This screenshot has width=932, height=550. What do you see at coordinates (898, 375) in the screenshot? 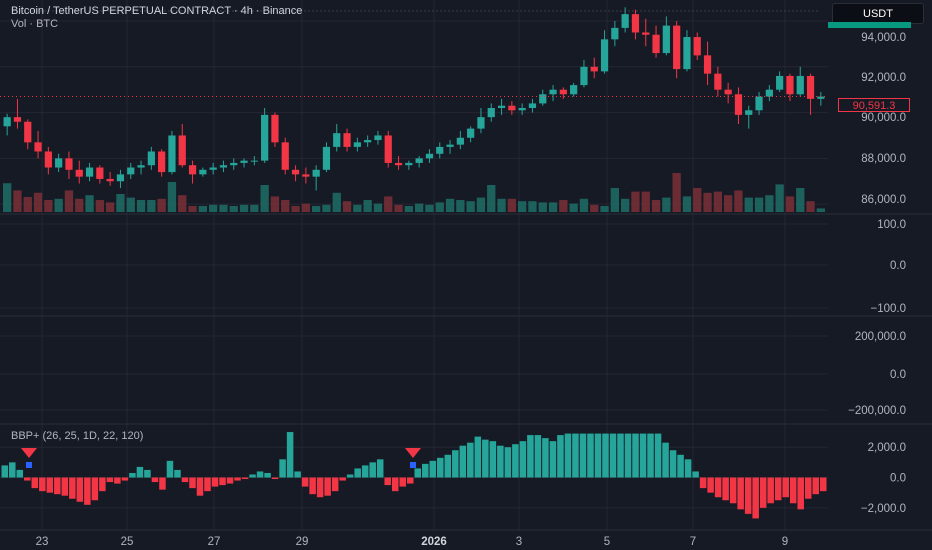
I see `axis-tick-label: 0.0` at bounding box center [898, 375].